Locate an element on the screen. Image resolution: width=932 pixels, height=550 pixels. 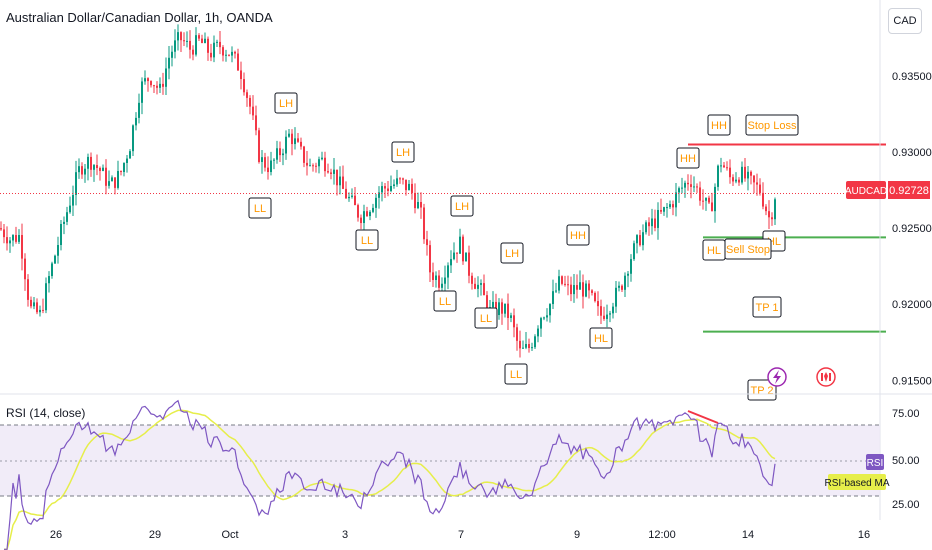
level-label: Stop Loss is located at coordinates (772, 126).